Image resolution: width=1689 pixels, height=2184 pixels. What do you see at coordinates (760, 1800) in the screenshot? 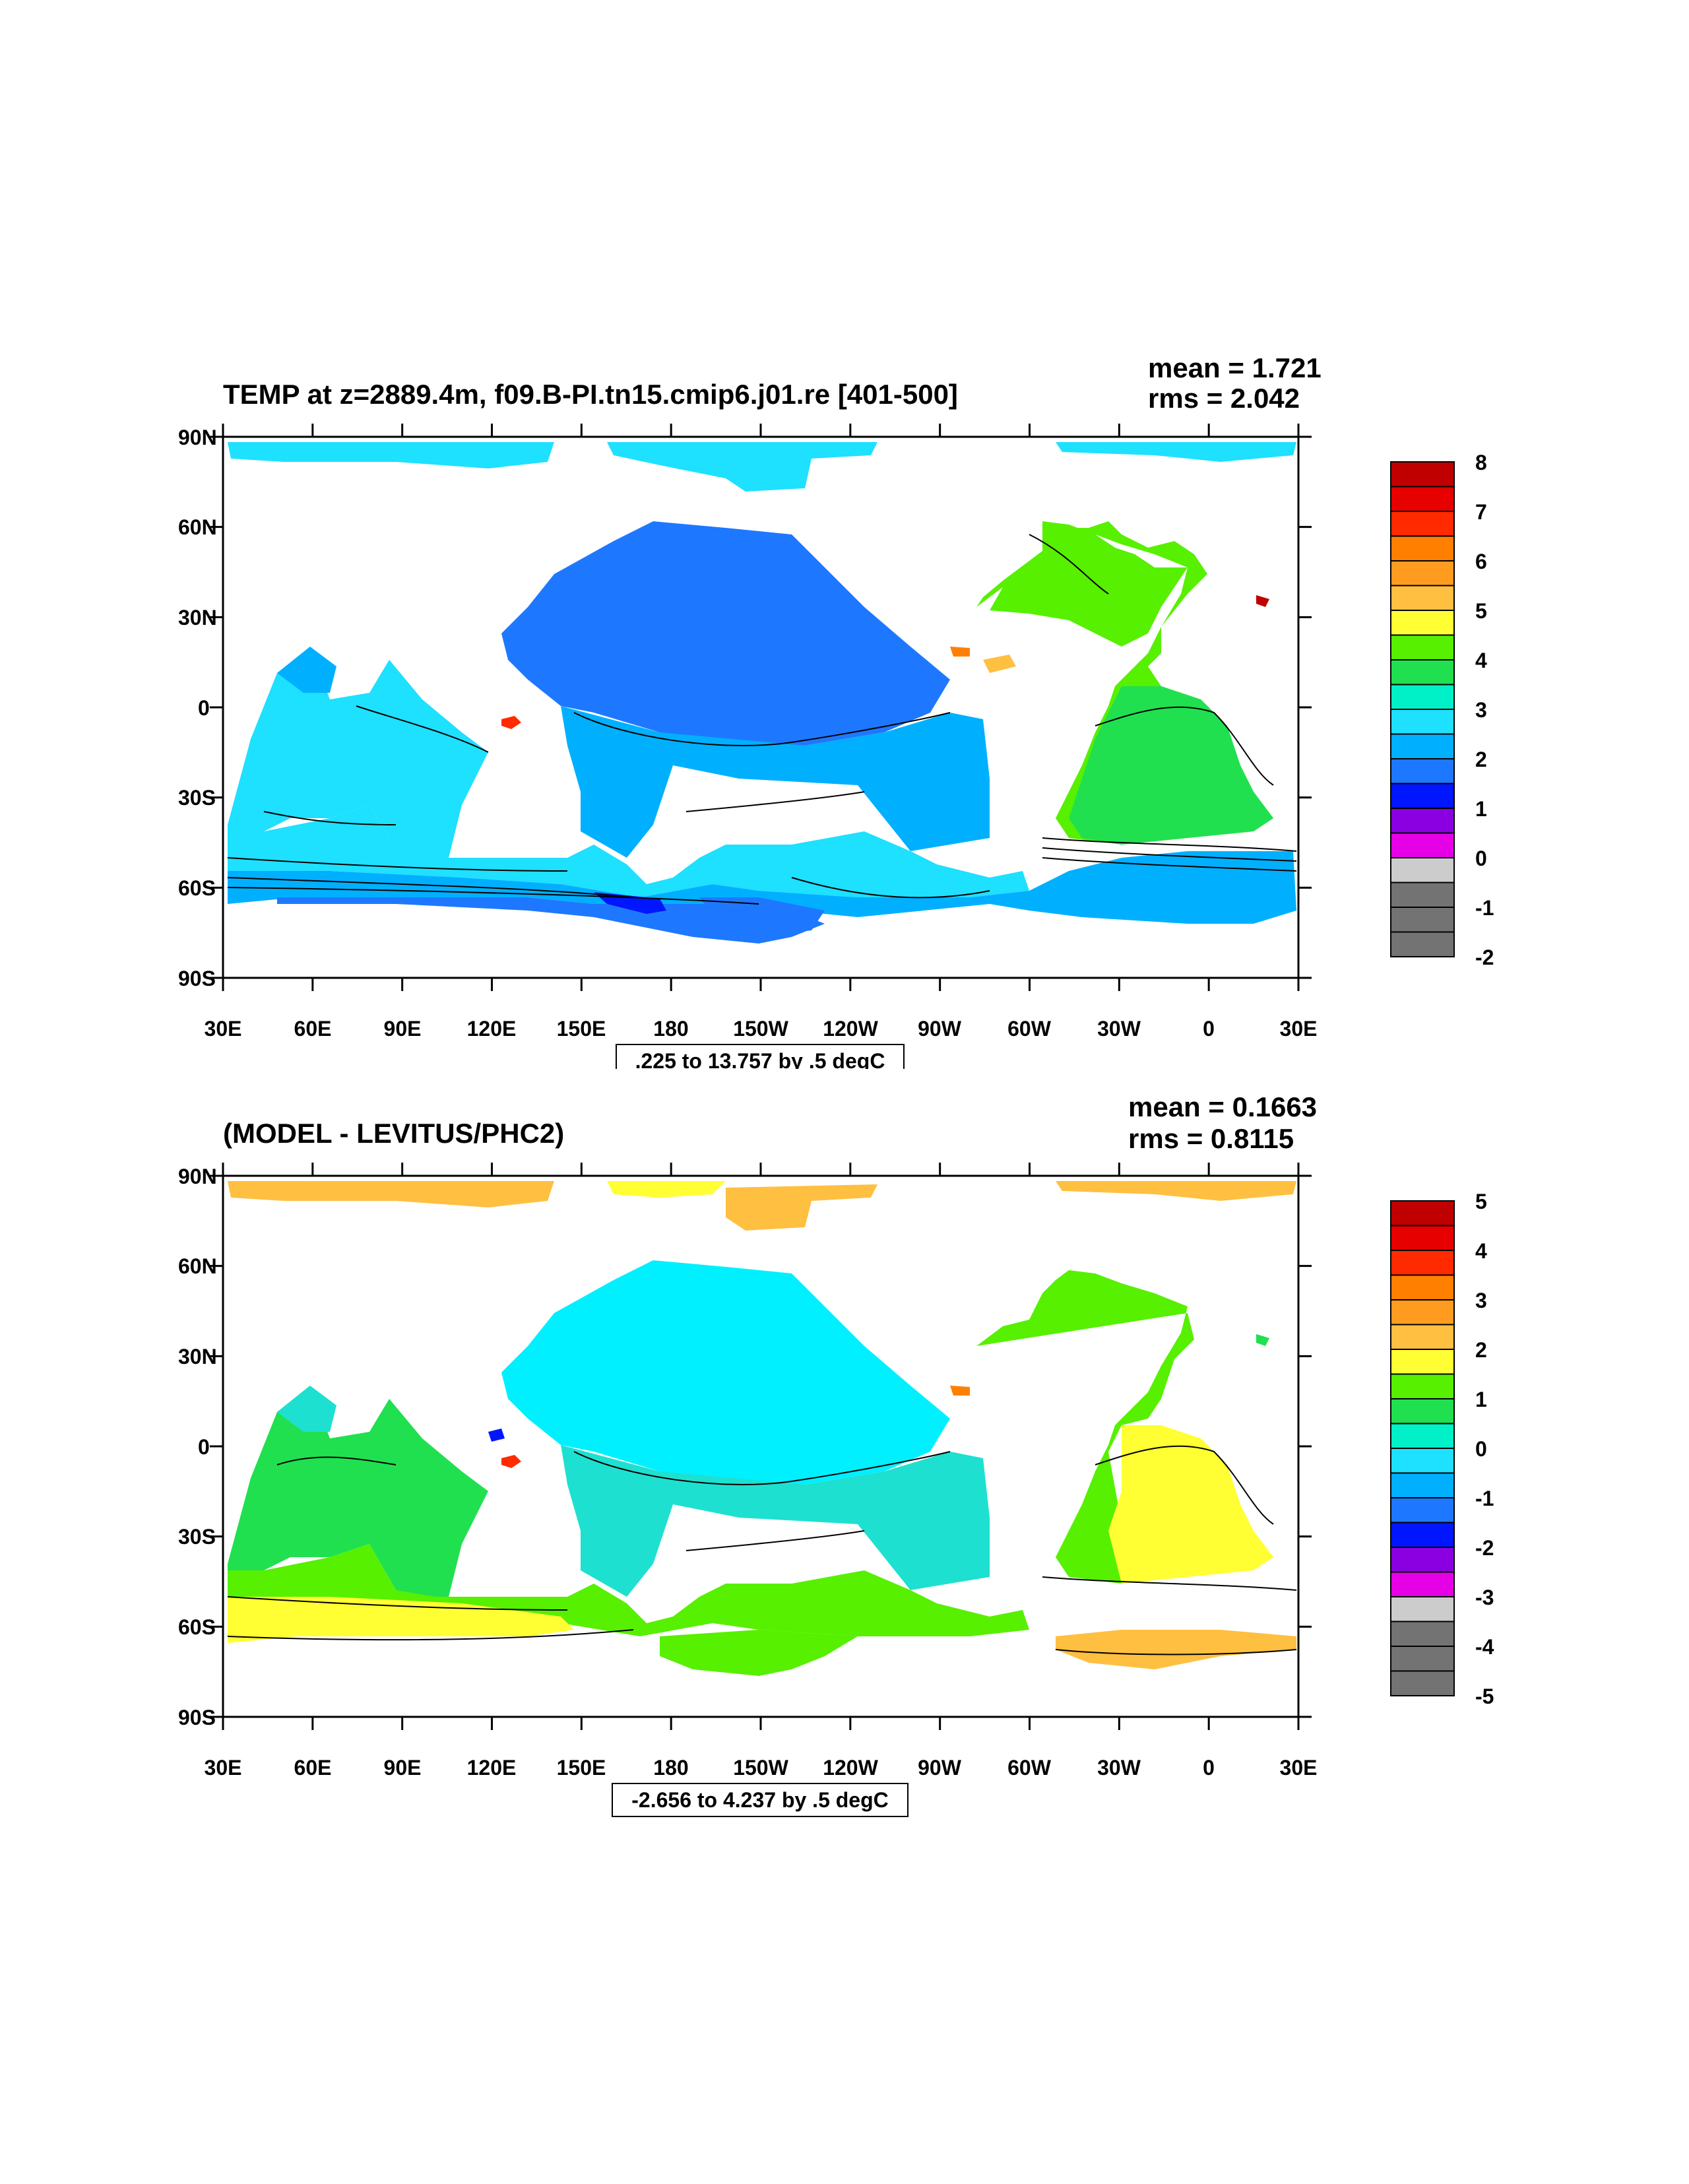
I see `range-box: -2.656 to 4.237 by .5 degC` at bounding box center [760, 1800].